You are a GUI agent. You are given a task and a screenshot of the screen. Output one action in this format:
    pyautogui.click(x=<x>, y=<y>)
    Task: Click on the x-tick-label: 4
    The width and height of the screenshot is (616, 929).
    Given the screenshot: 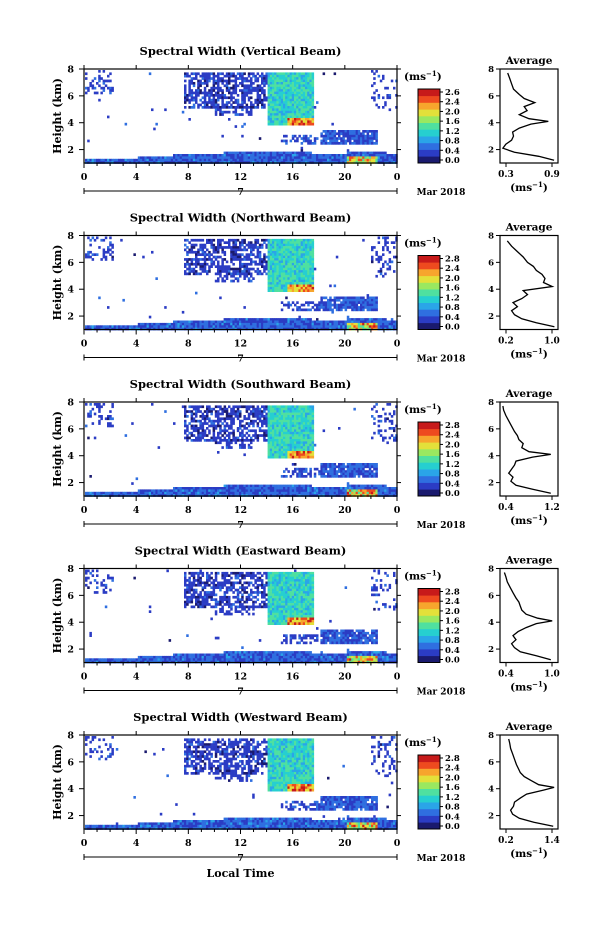 What is the action you would take?
    pyautogui.click(x=136, y=677)
    